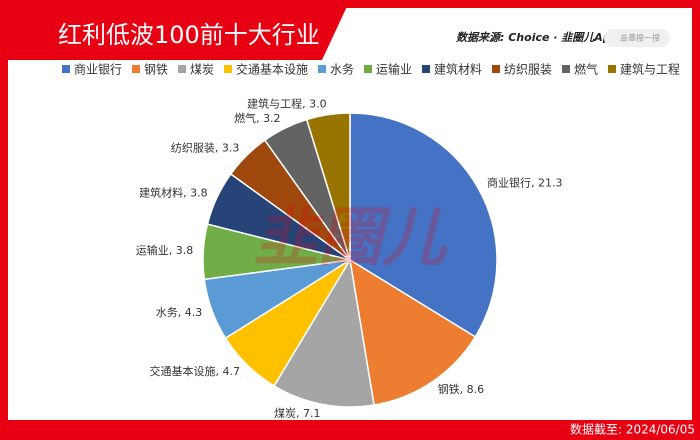 This screenshot has width=700, height=440. Describe the element at coordinates (98, 69) in the screenshot. I see `legend-label: 商业银行` at that location.